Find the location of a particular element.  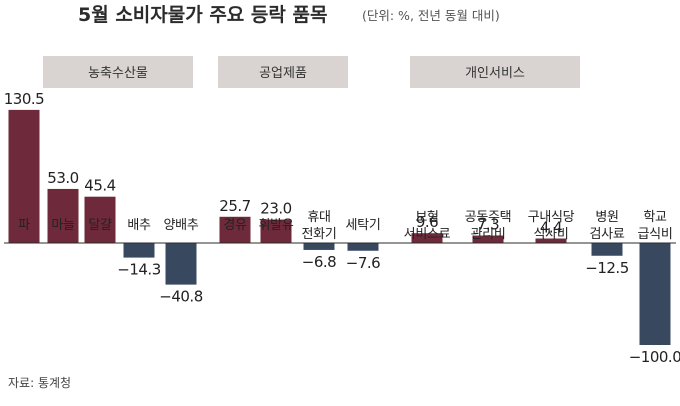

group-label: 개인서비스 is located at coordinates (495, 73).